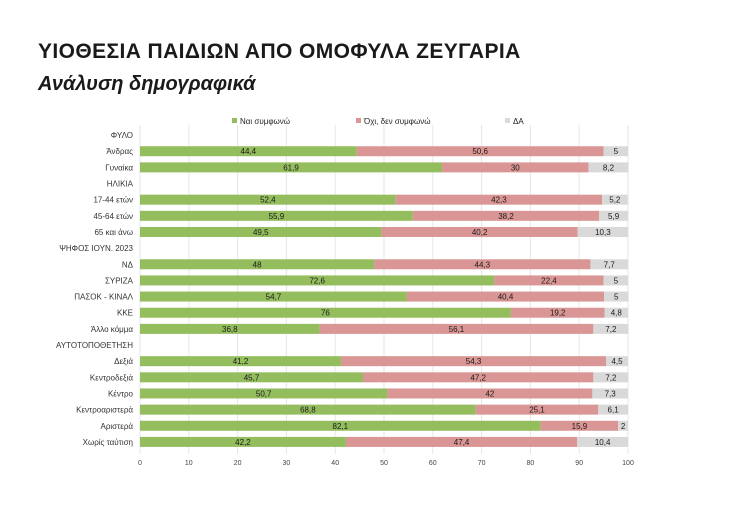  I want to click on x-tick-label: 30, so click(287, 463).